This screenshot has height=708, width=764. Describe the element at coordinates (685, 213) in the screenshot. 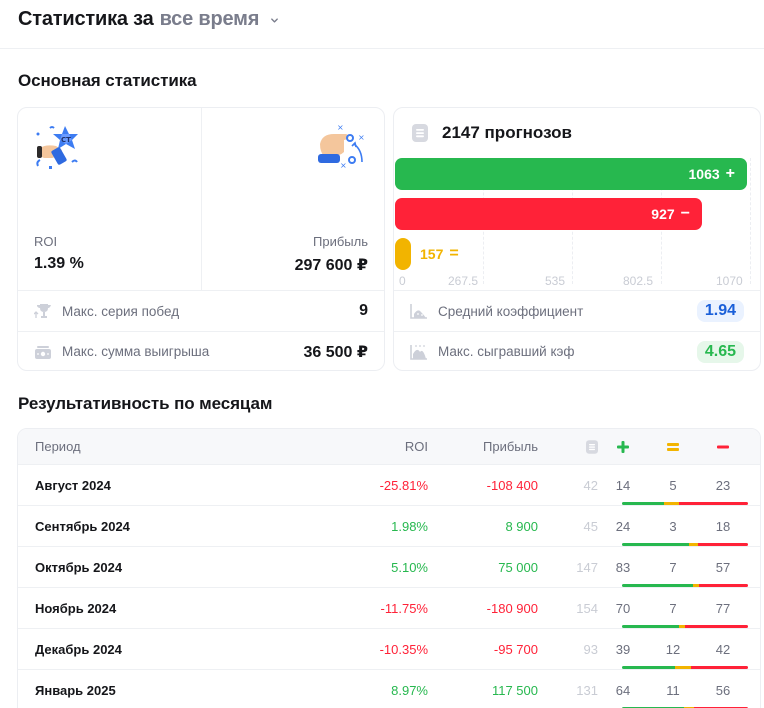

I see `minus-icon: −` at that location.